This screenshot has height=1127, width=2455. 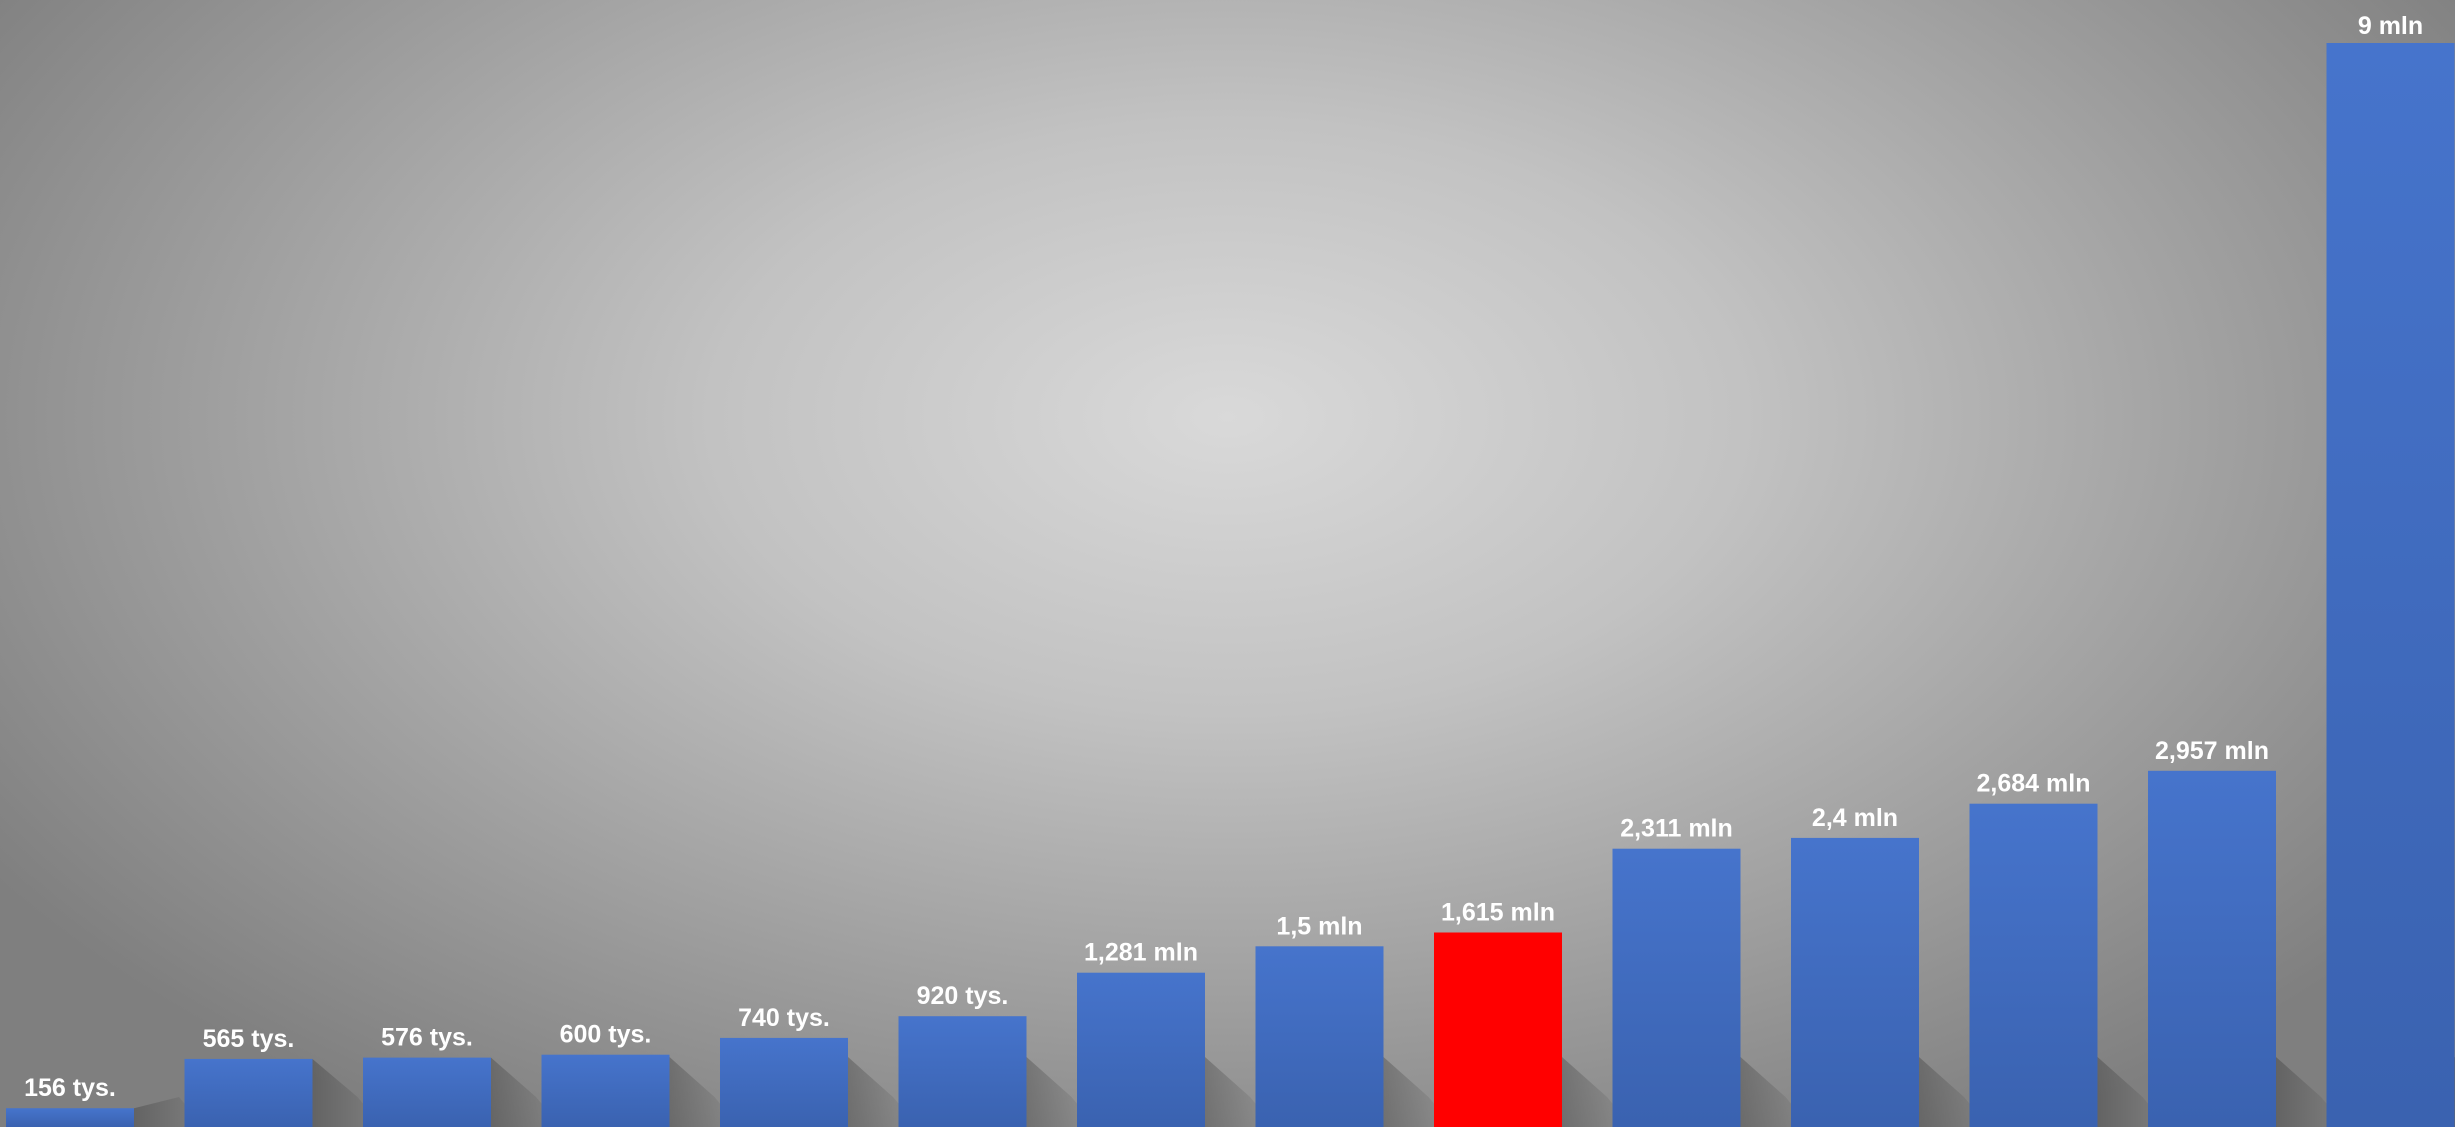 I want to click on highlighted-bar, so click(x=1498, y=1029).